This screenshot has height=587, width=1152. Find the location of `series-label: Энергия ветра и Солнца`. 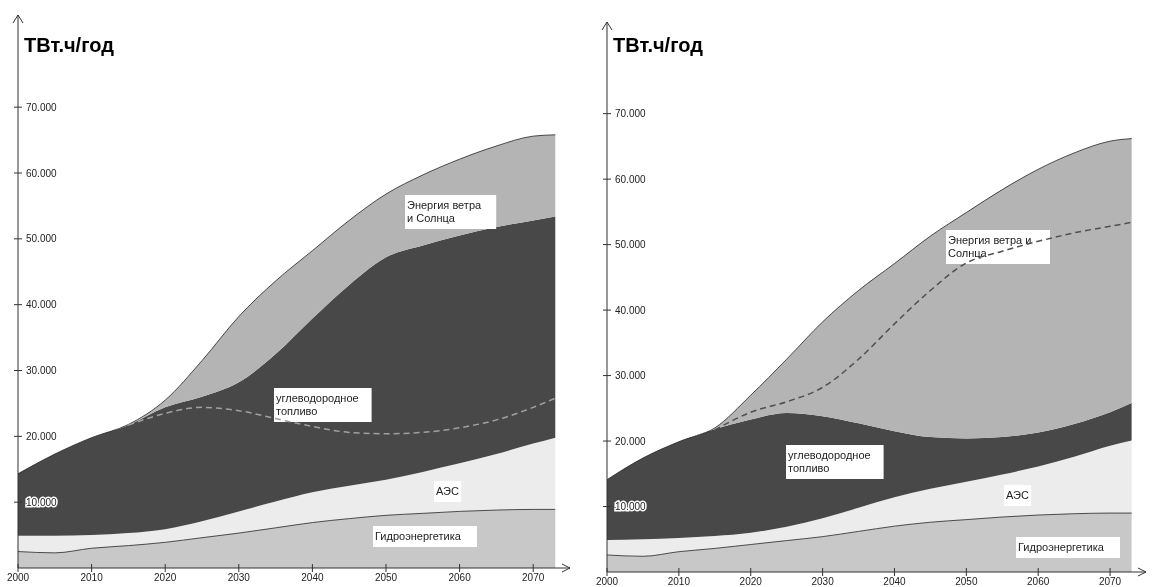

series-label: Энергия ветра и Солнца is located at coordinates (445, 211).